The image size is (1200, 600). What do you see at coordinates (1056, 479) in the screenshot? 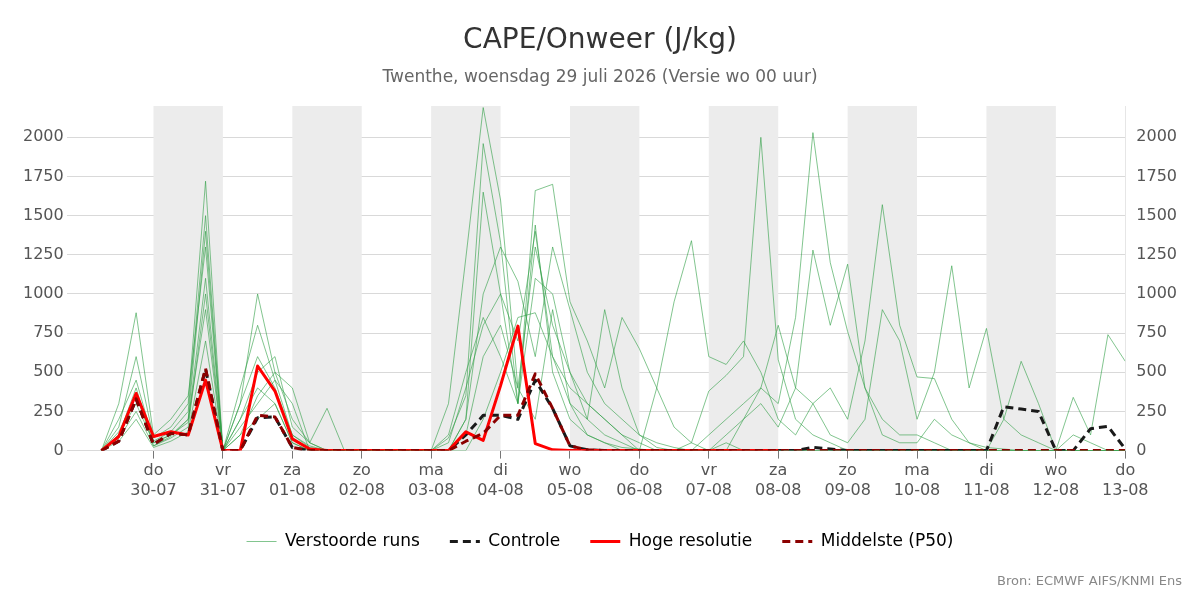
I see `x-tick-label: wo 12-08` at bounding box center [1056, 479].